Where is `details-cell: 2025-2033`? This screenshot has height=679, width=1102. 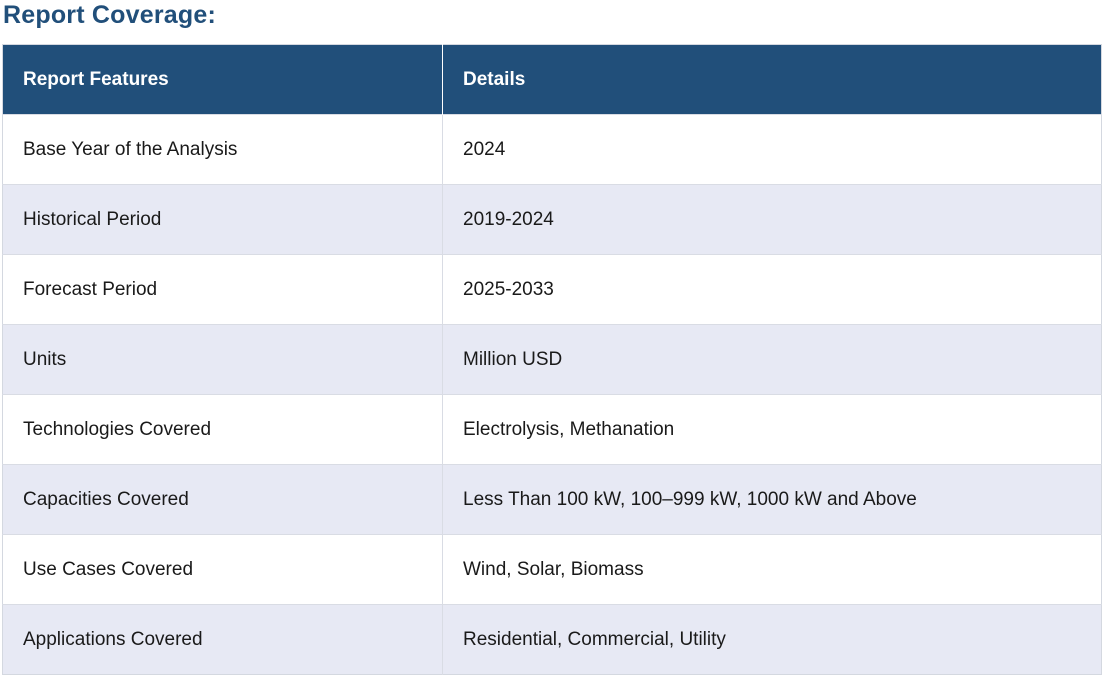 details-cell: 2025-2033 is located at coordinates (772, 289).